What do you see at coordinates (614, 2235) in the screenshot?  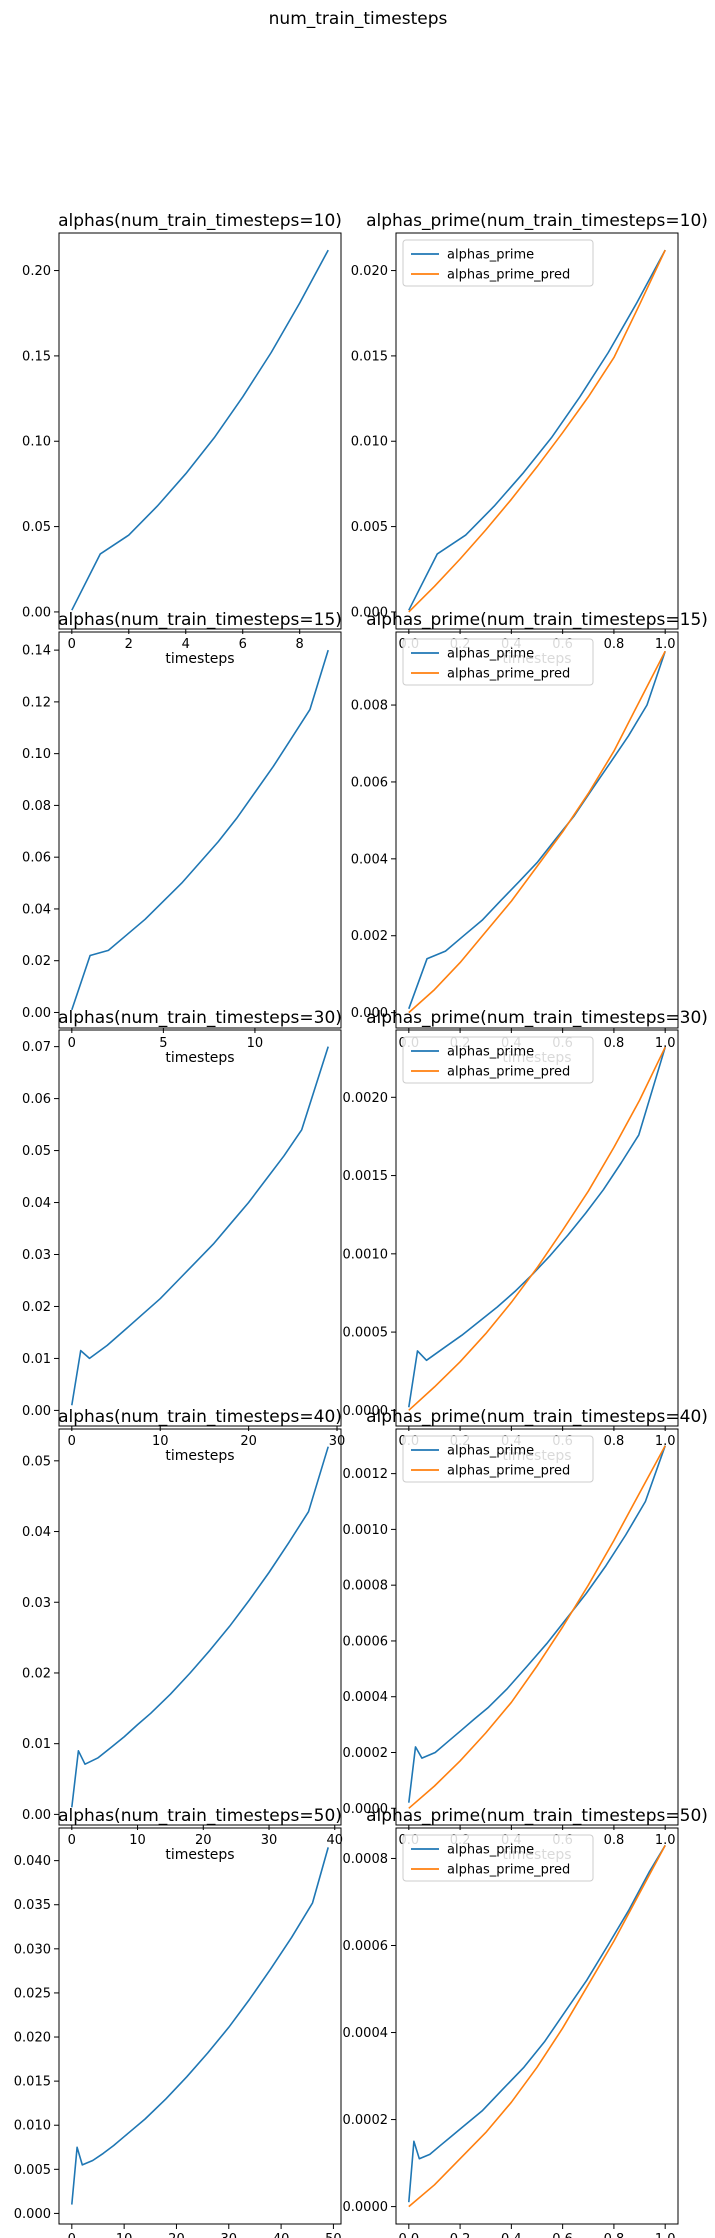 I see `x-tick-label: 0.8` at bounding box center [614, 2235].